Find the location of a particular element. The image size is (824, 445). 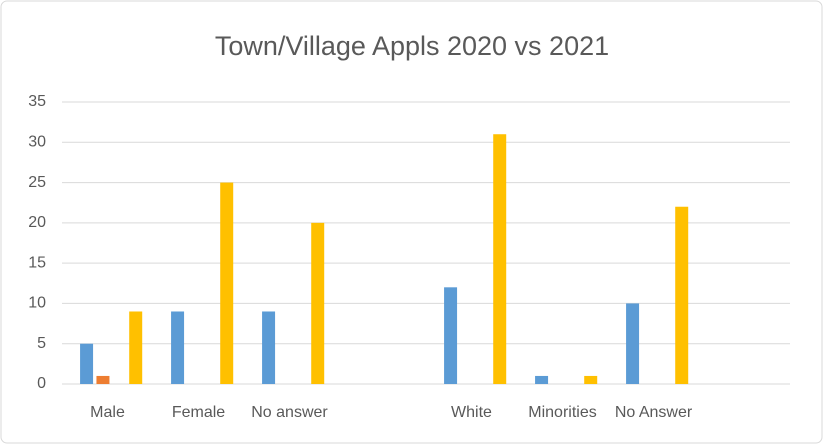

x-tick-label: No answer is located at coordinates (289, 412).